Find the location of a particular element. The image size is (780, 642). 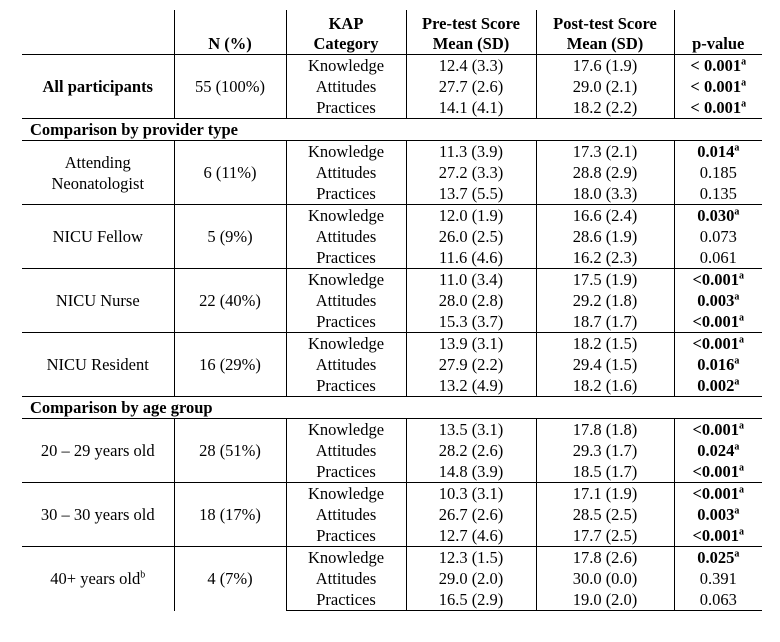

table-row: Attitudes 26.7 (2.6) 28.5 (2.5) 0.003a is located at coordinates (392, 514).